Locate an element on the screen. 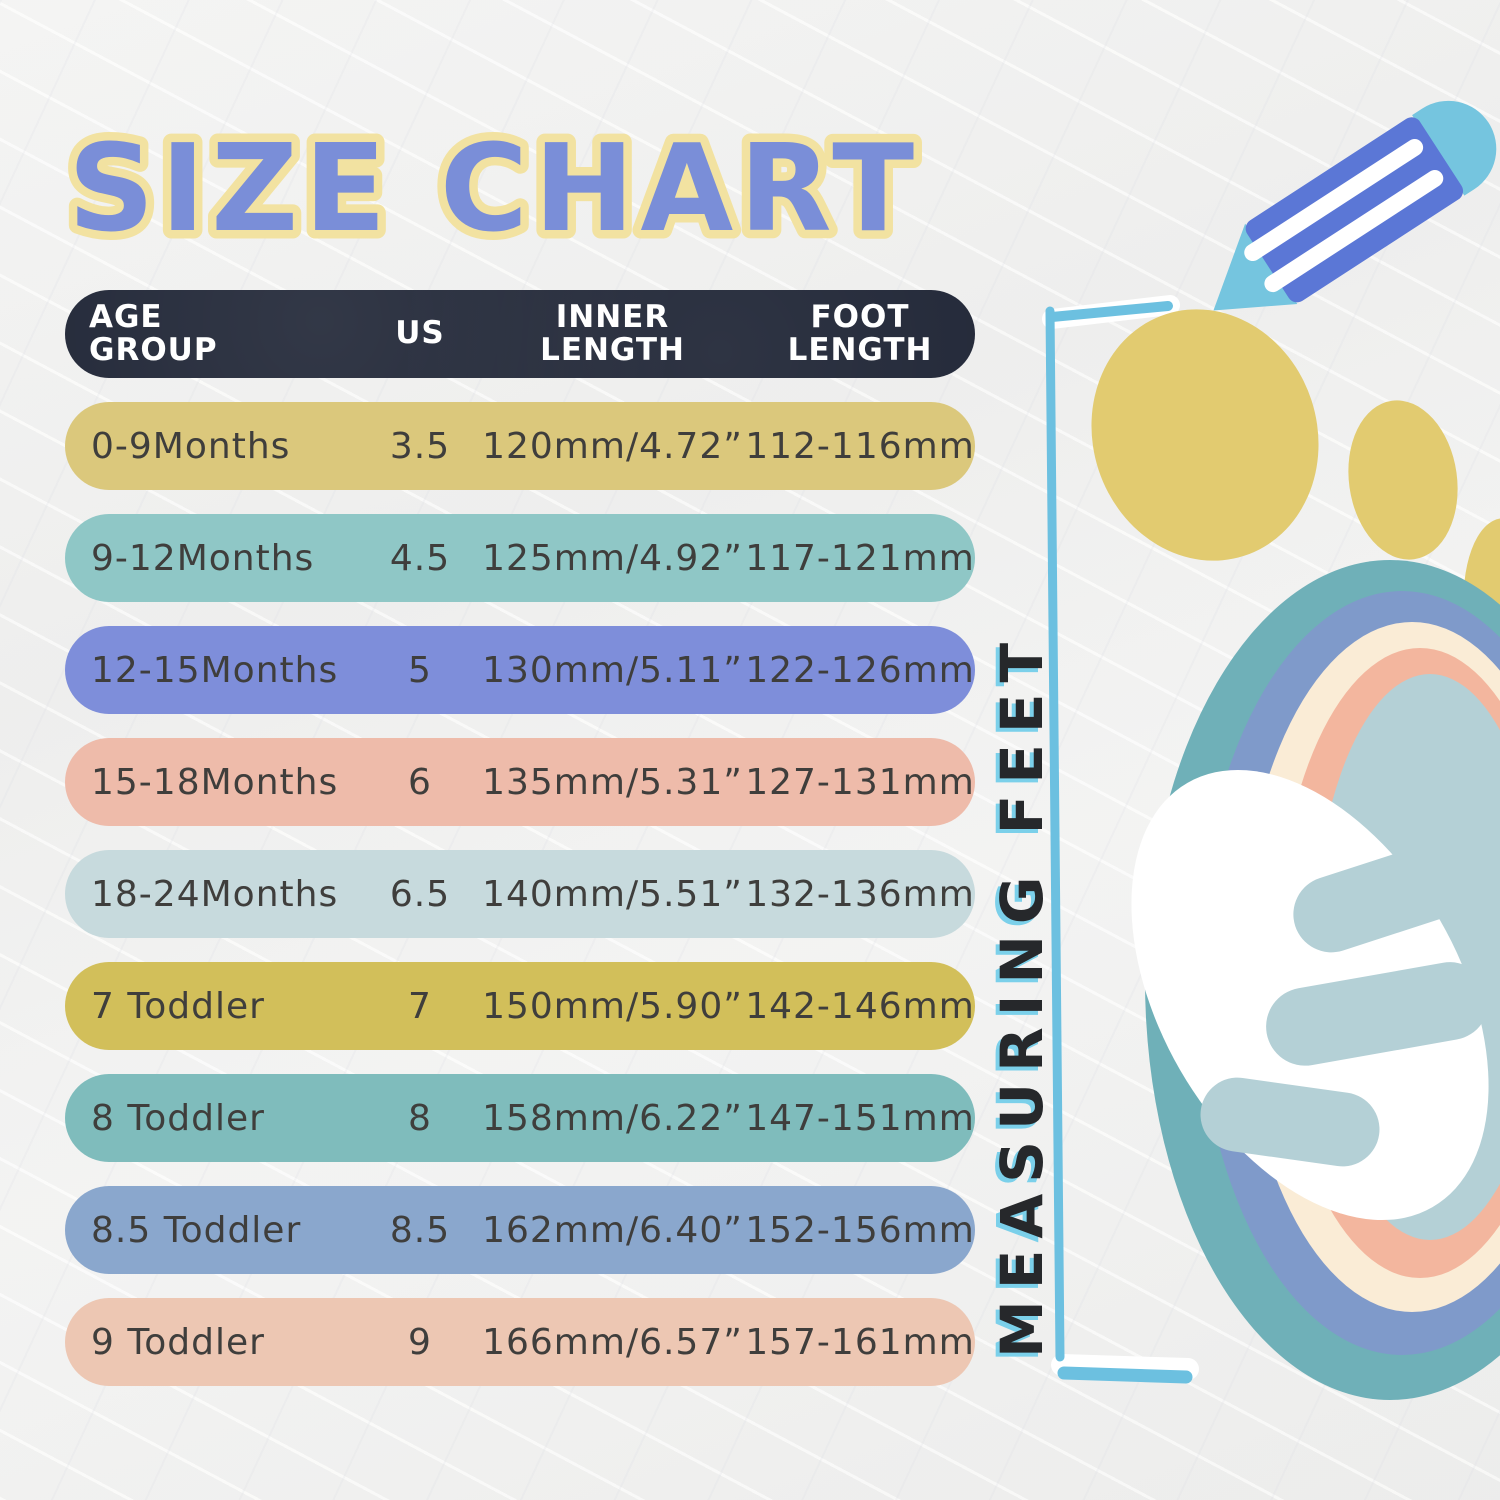  cell-us-size: 6 is located at coordinates (420, 782).